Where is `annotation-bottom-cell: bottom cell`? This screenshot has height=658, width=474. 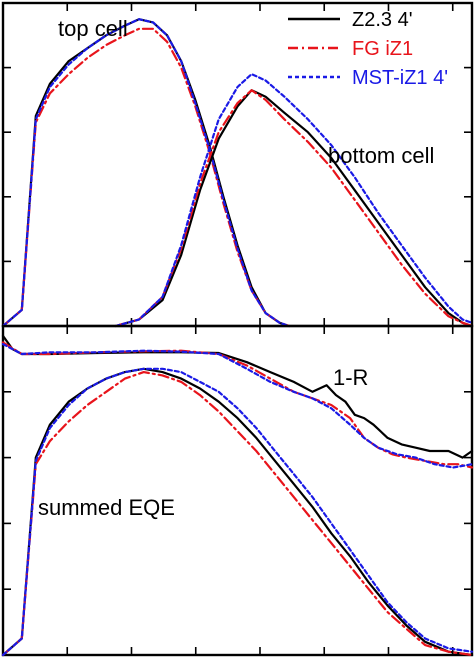 annotation-bottom-cell: bottom cell is located at coordinates (381, 155).